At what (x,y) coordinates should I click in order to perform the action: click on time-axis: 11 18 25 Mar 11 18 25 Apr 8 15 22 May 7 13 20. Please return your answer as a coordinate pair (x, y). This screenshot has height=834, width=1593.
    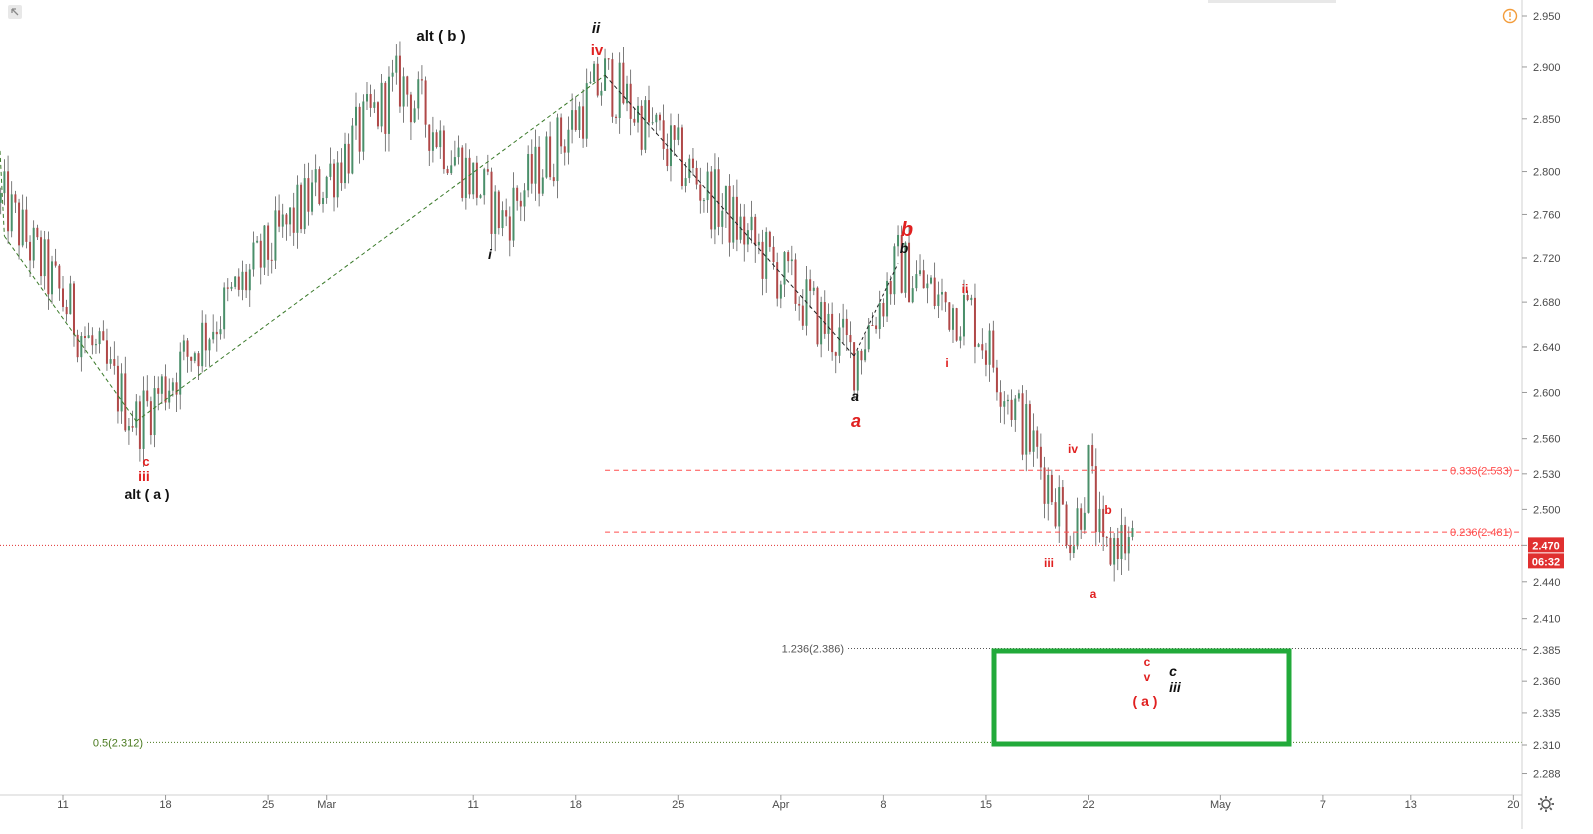
    Looking at the image, I should click on (788, 803).